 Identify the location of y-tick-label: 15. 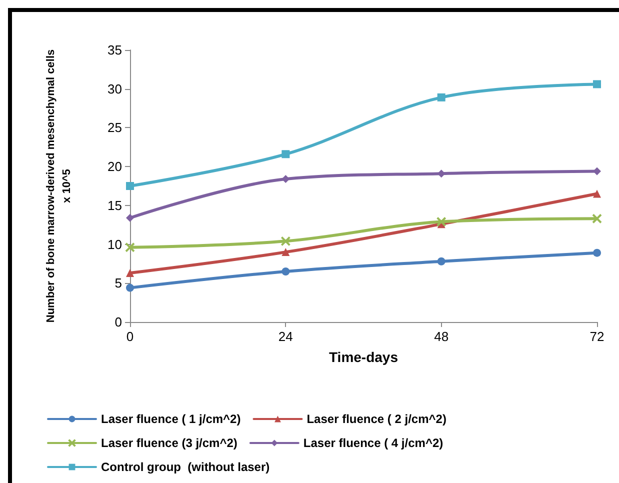
(115, 205).